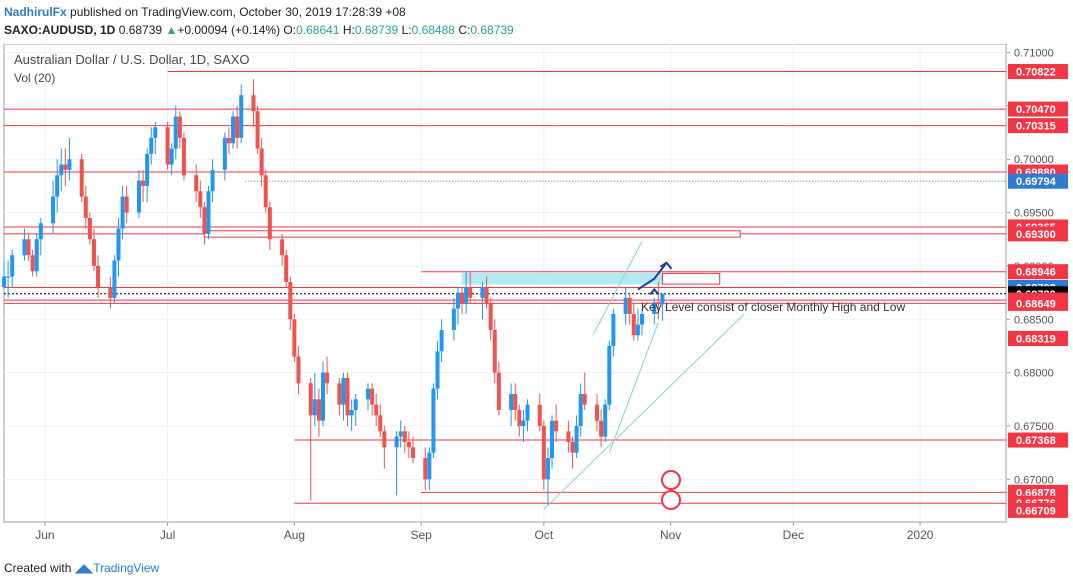 The image size is (1073, 586). I want to click on open-label: O:, so click(290, 30).